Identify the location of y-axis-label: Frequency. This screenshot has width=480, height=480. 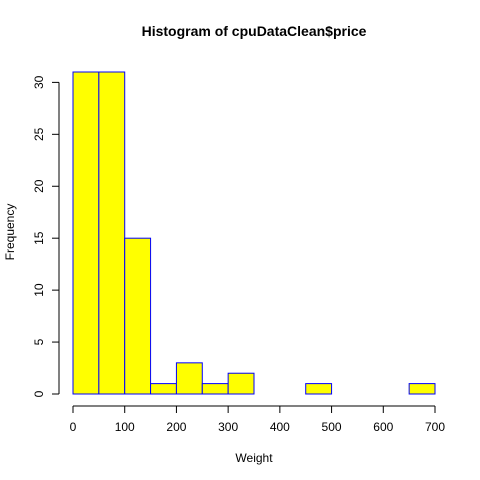
(10, 232).